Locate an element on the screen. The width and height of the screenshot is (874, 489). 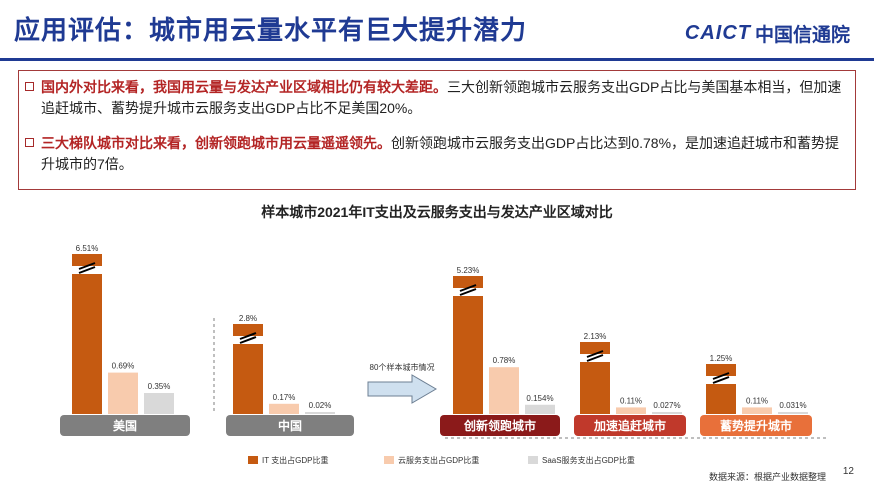
data-label: 0.02% is located at coordinates (320, 405).